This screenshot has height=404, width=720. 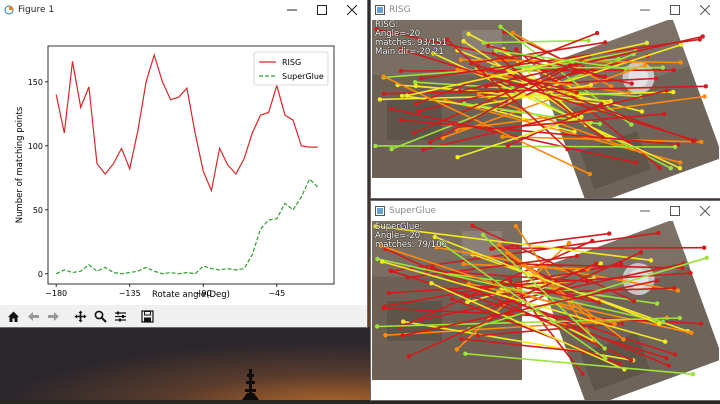 I want to click on y-tick-label: 150, so click(x=35, y=82).